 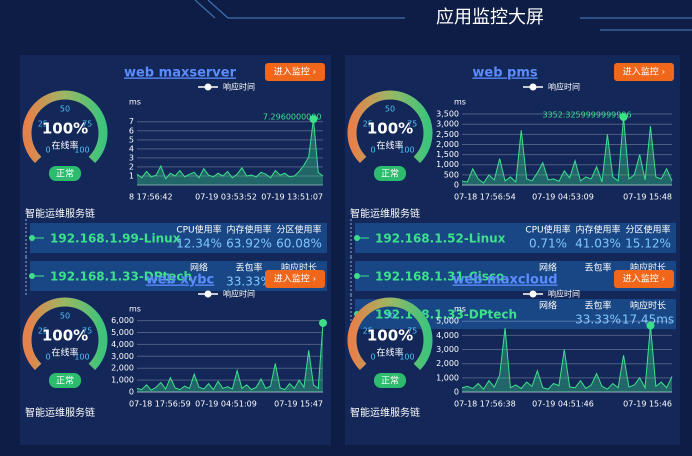 I want to click on page-title: 应用监控大屏, so click(x=490, y=17).